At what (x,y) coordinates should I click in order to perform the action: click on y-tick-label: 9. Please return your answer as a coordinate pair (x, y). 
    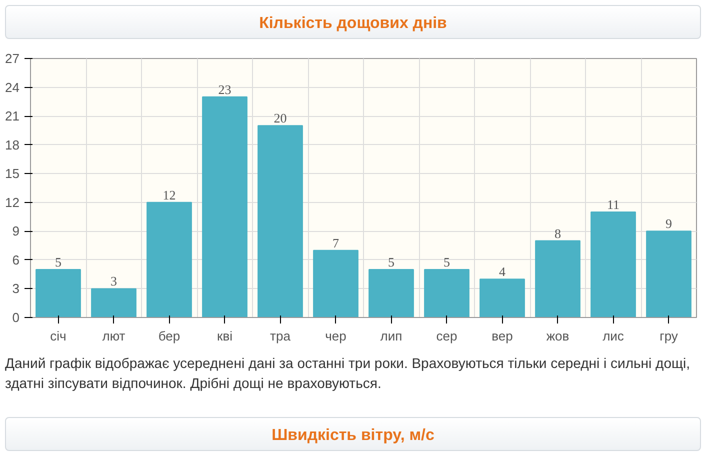
    Looking at the image, I should click on (16, 231).